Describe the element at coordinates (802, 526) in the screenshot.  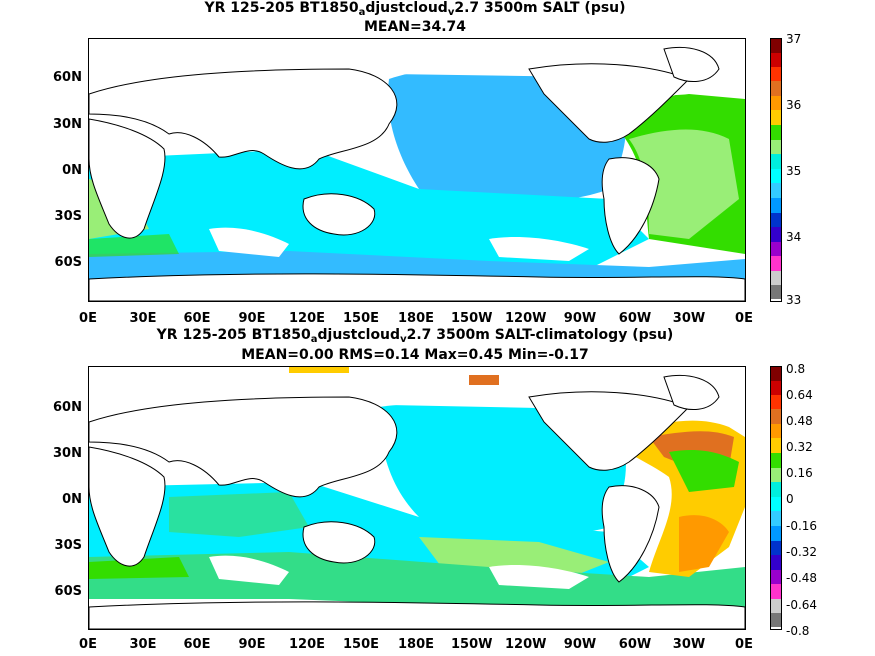
I see `bottom-cbar-label: -0.16` at that location.